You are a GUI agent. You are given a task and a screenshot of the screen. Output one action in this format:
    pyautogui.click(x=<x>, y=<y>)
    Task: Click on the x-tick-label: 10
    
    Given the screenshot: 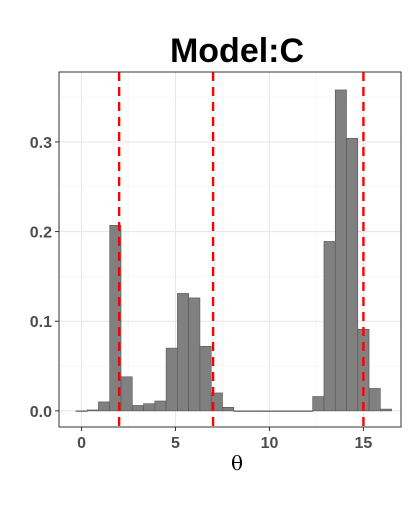 What is the action you would take?
    pyautogui.click(x=270, y=443)
    